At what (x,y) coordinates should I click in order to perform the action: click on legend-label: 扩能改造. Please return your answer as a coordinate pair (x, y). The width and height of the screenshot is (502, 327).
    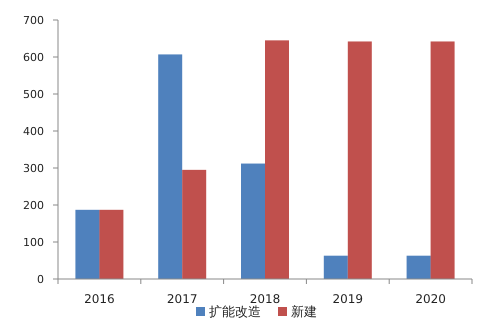
    Looking at the image, I should click on (235, 312).